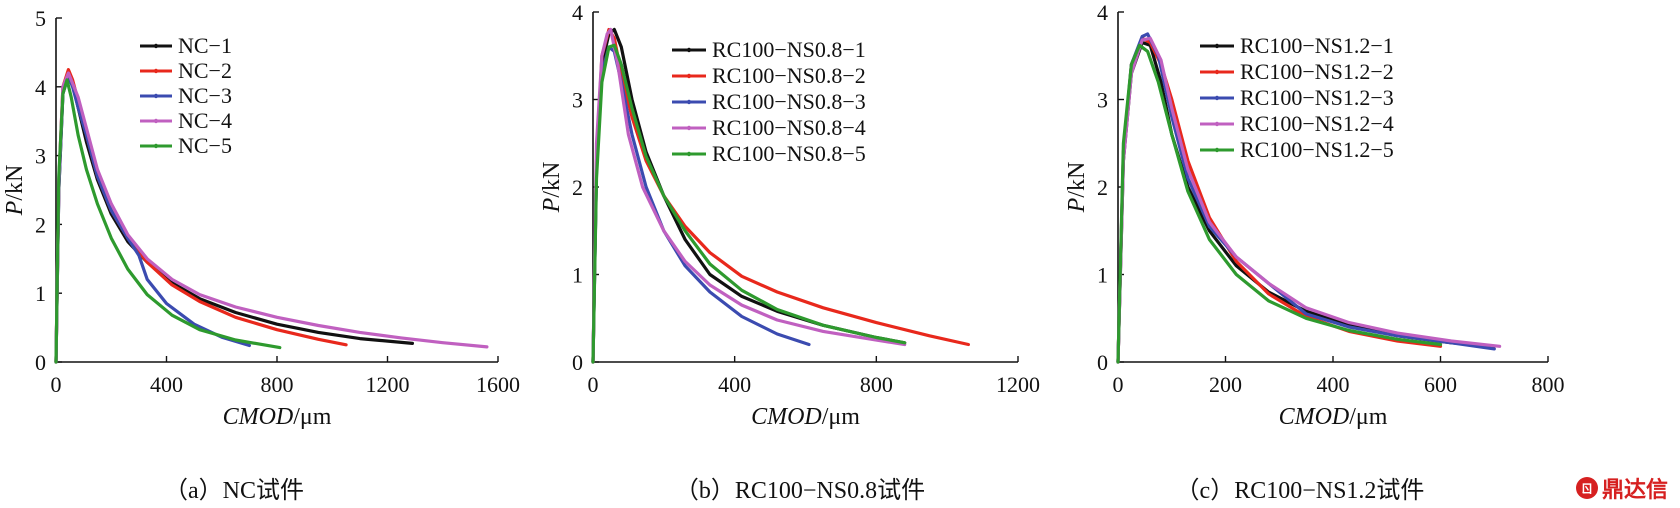  What do you see at coordinates (205, 120) in the screenshot?
I see `legend-label: NC−4` at bounding box center [205, 120].